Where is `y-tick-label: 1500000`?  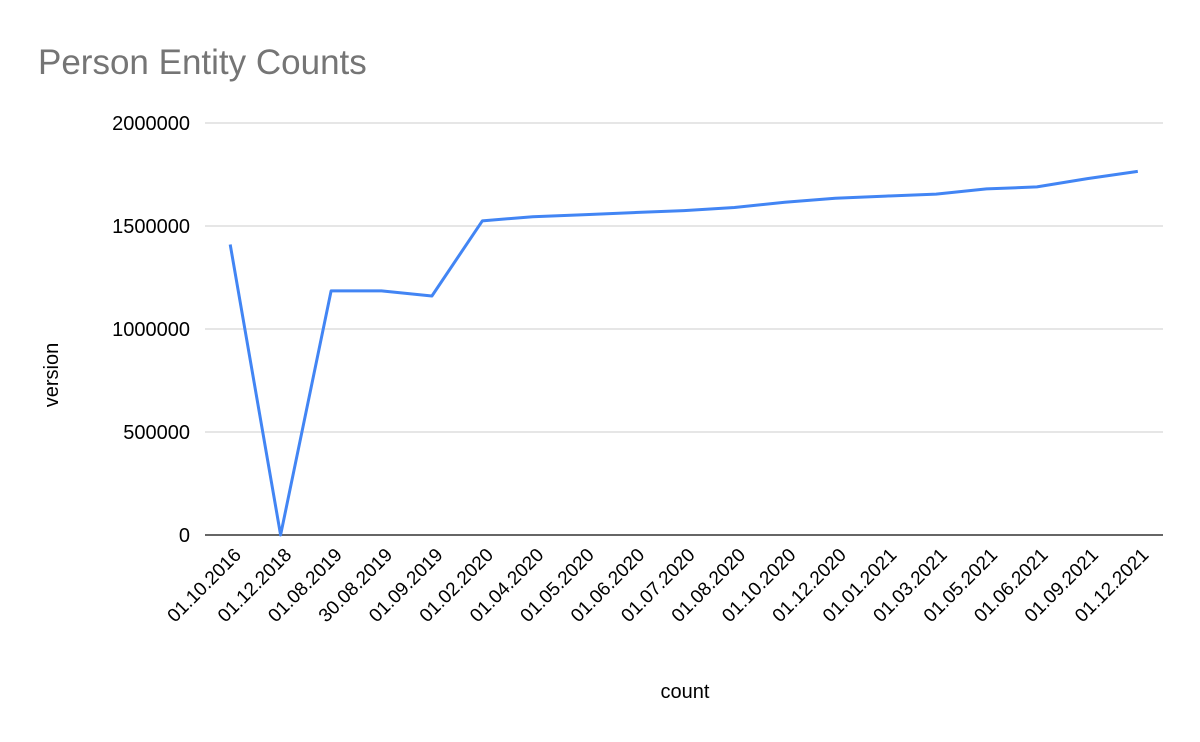 y-tick-label: 1500000 is located at coordinates (151, 227).